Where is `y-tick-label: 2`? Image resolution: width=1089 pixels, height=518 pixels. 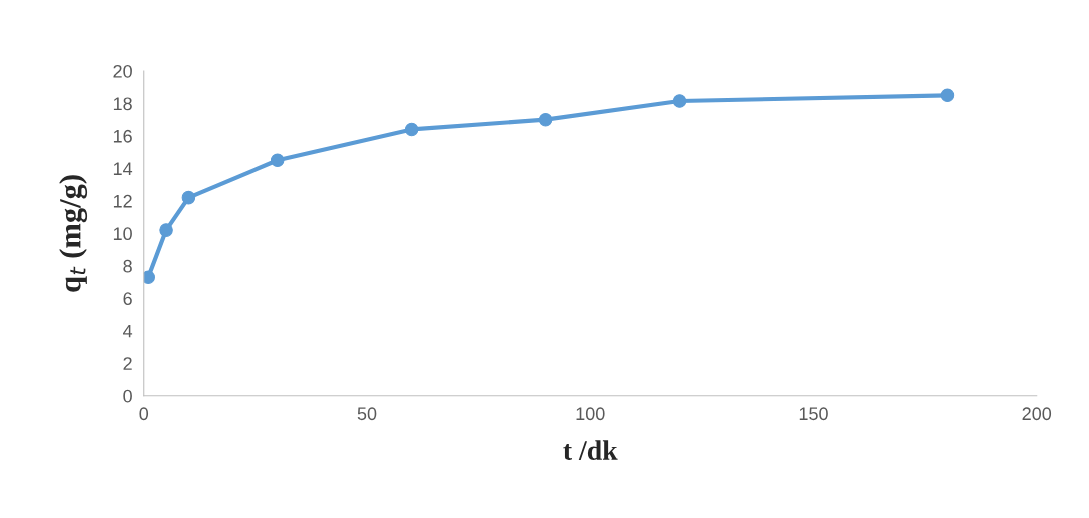
y-tick-label: 2 is located at coordinates (127, 363).